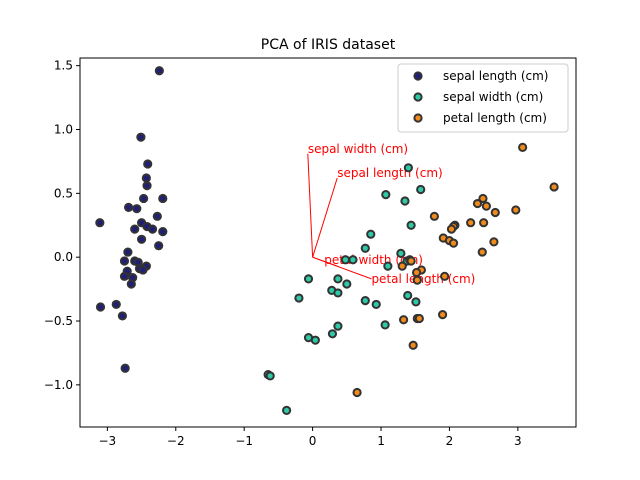  Describe the element at coordinates (450, 441) in the screenshot. I see `x-tick-label: 2` at that location.